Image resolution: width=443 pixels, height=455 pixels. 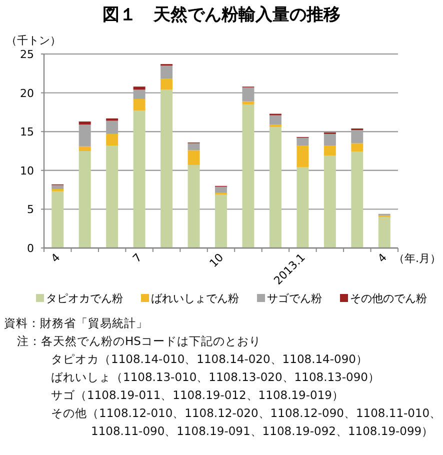 What do you see at coordinates (137, 258) in the screenshot?
I see `x-tick-label: 7` at bounding box center [137, 258].